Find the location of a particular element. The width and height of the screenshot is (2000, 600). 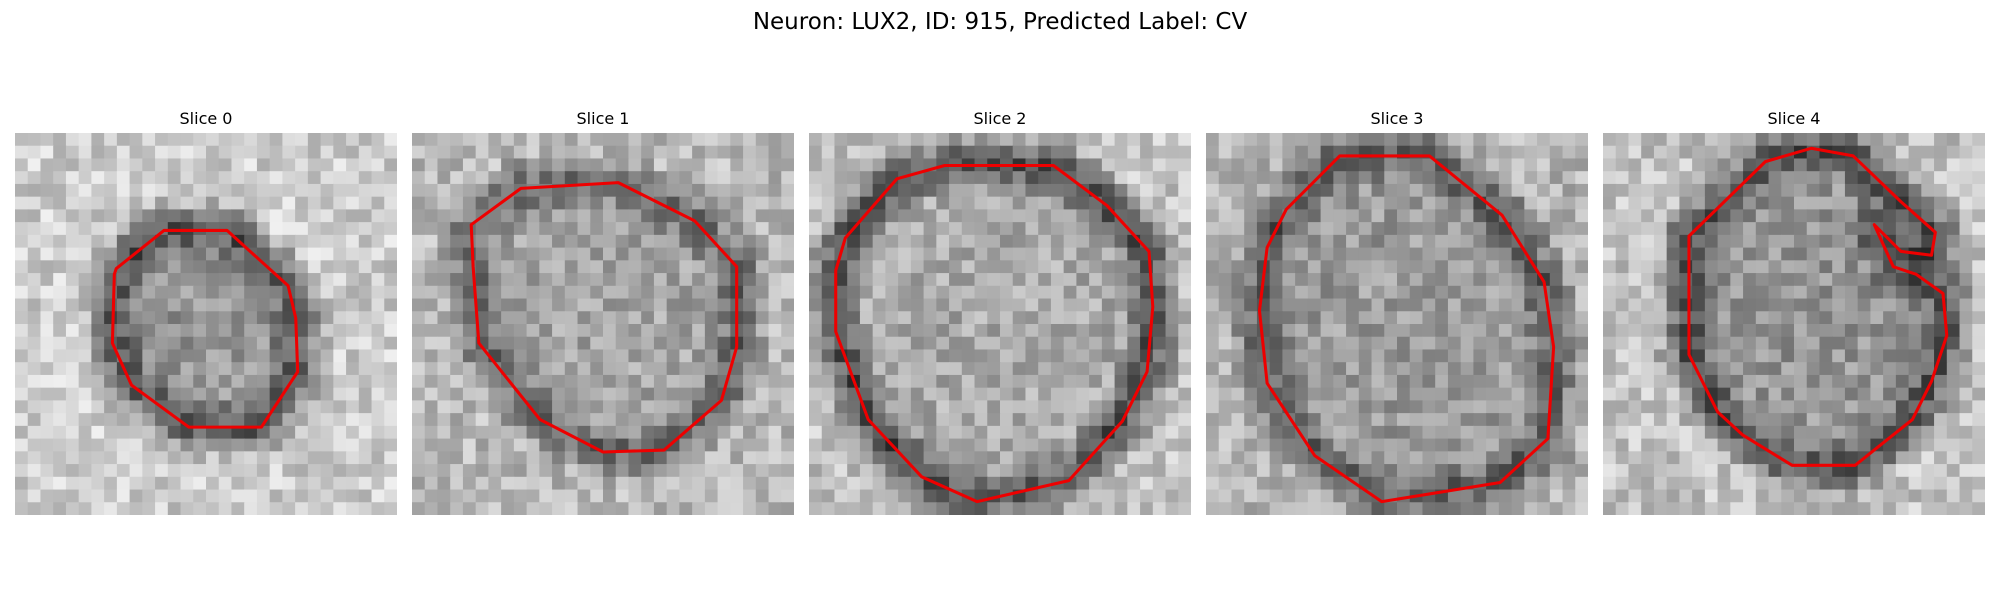

slice-image is located at coordinates (1397, 324).